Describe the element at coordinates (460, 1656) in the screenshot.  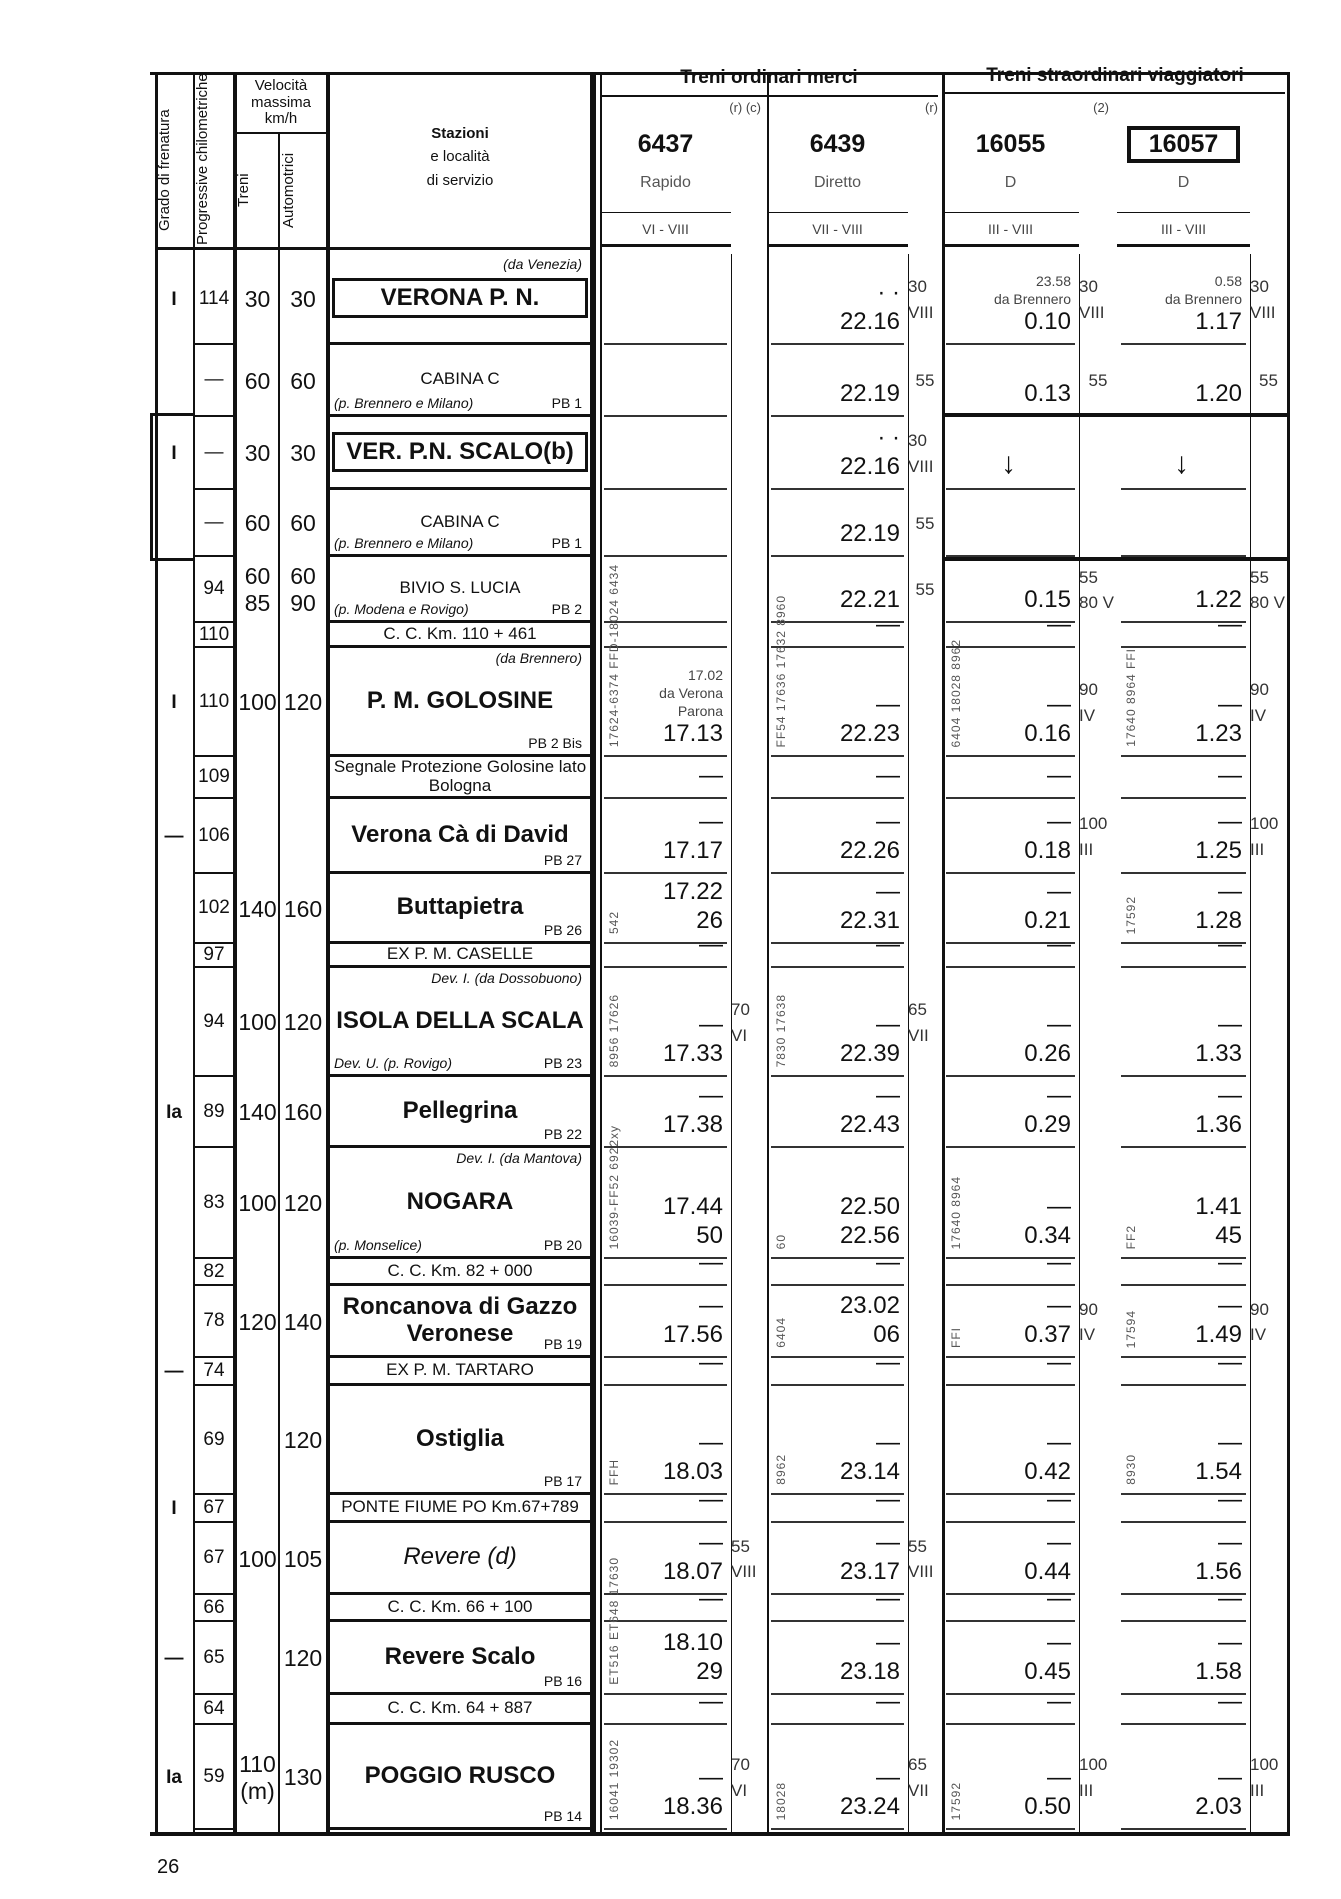
I see `station-name: Revere Scalo` at that location.